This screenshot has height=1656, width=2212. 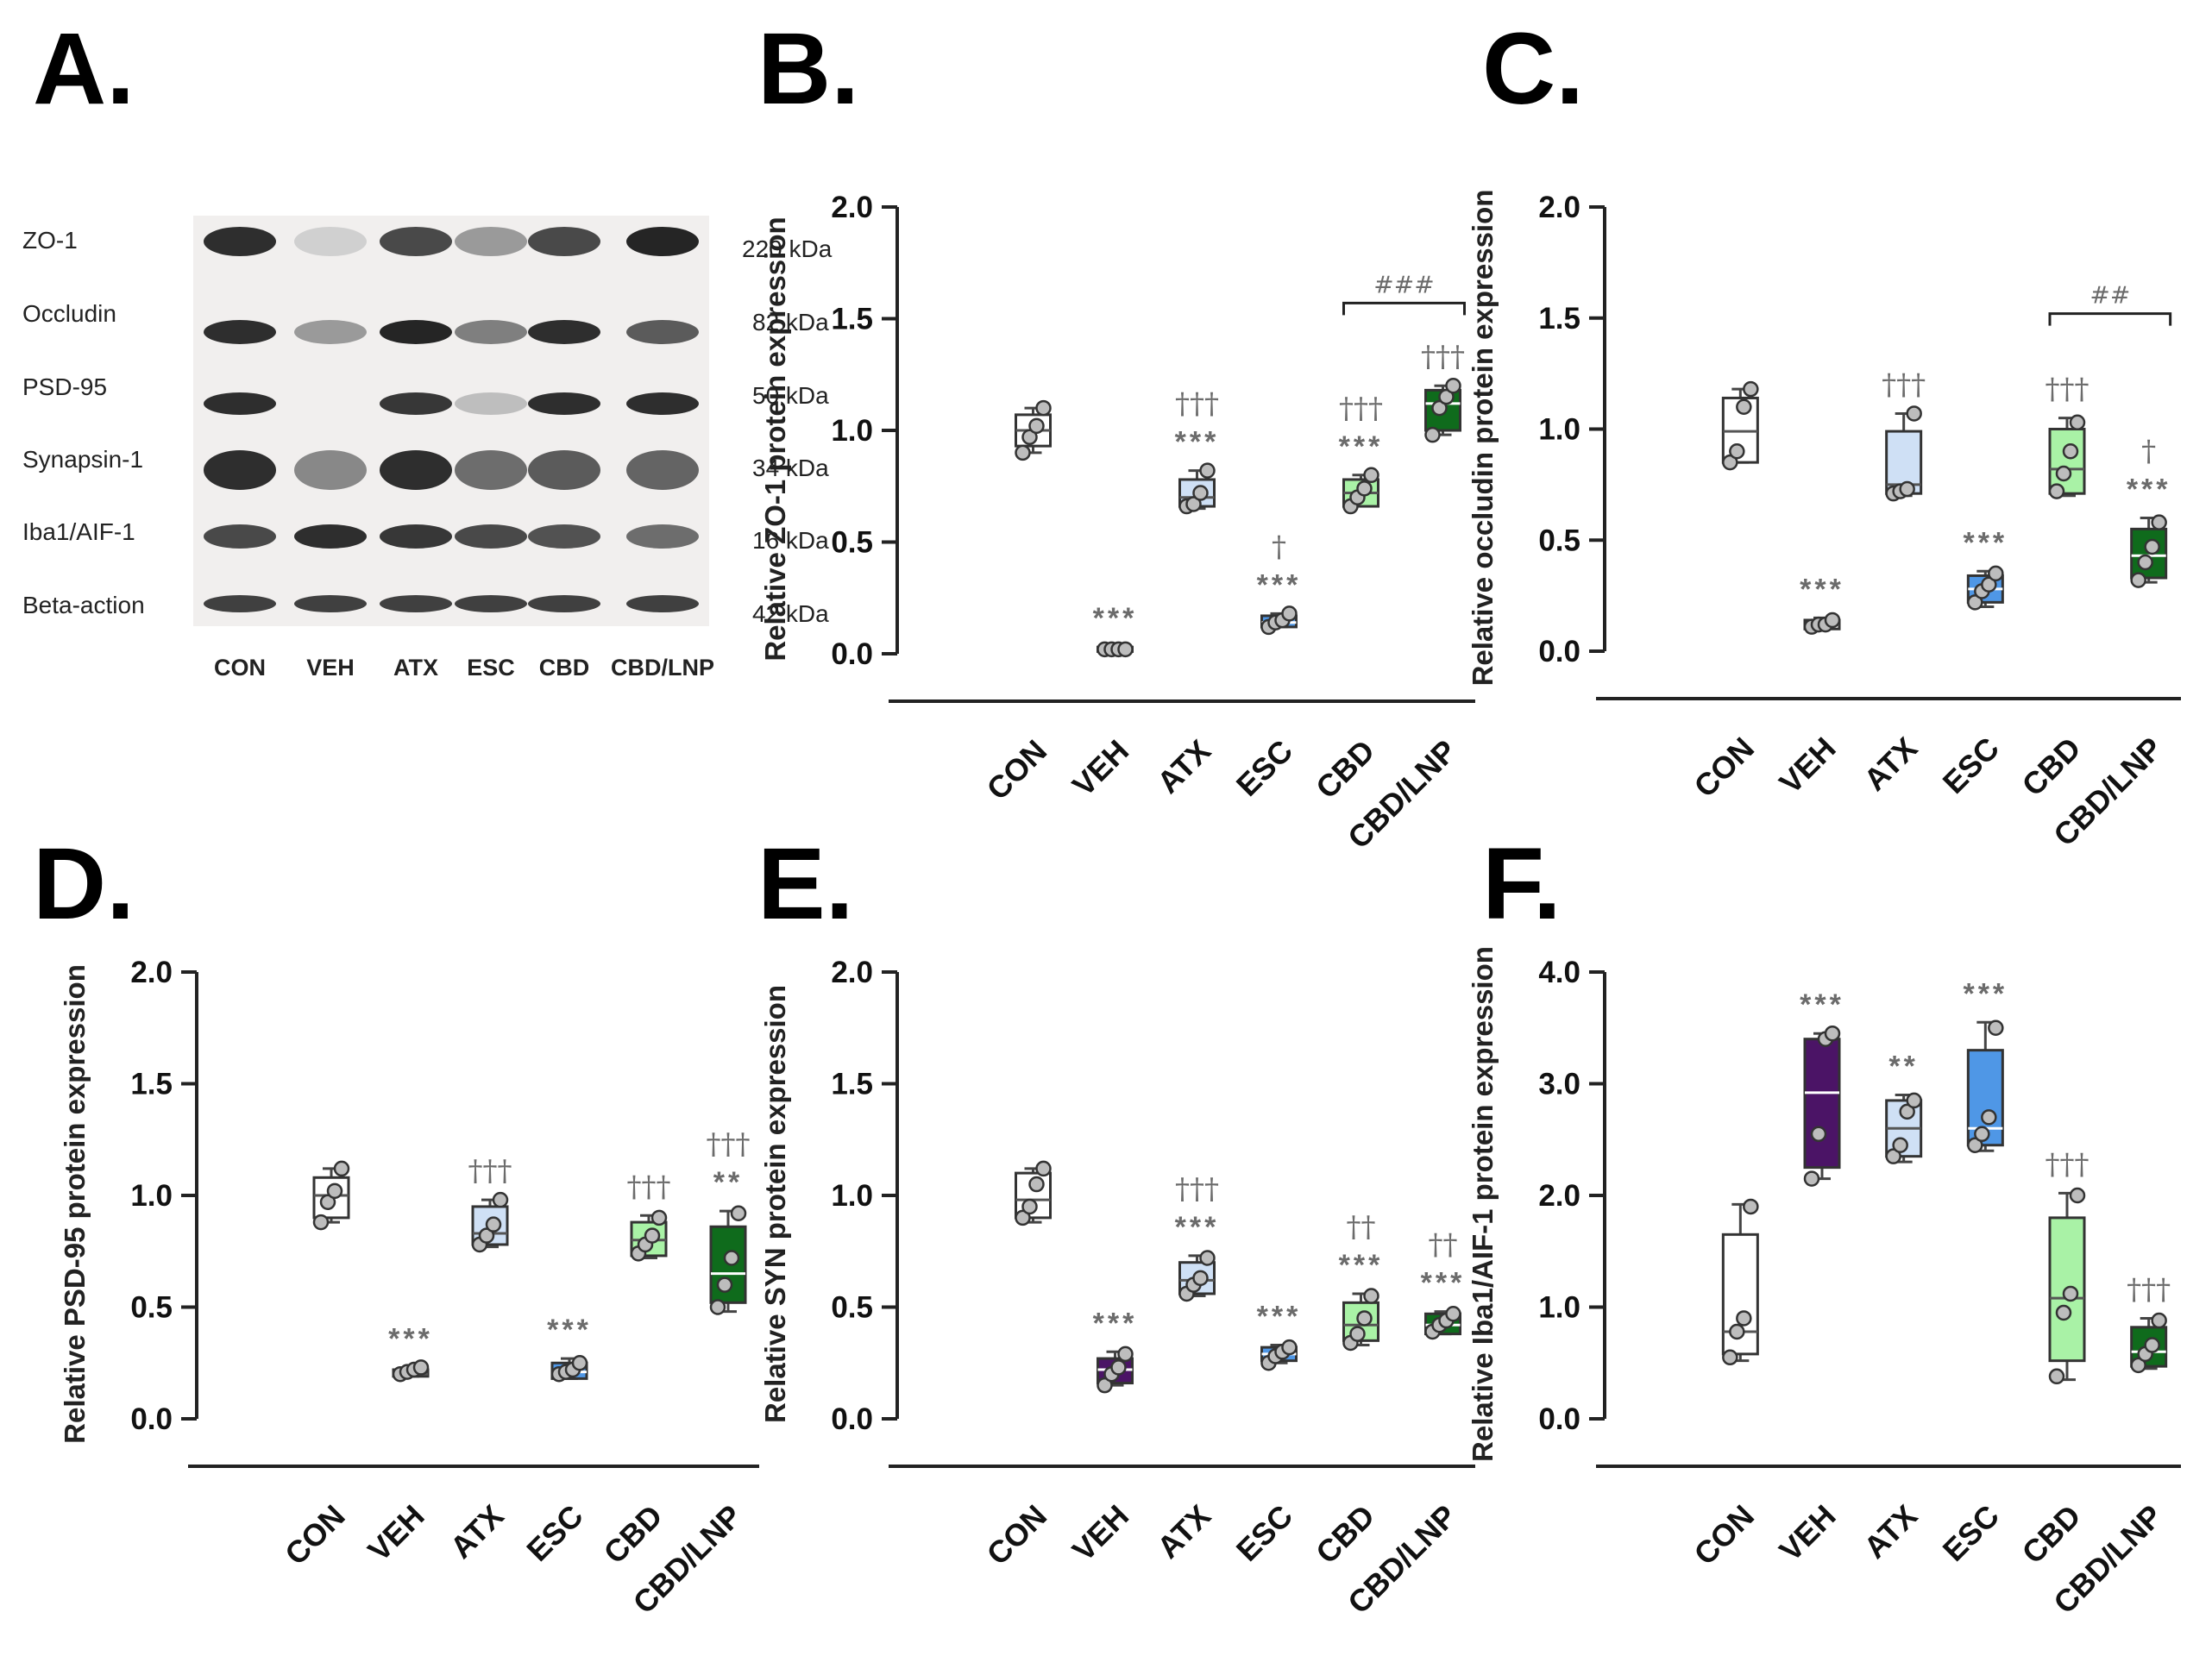 I want to click on blot-membrane, so click(x=451, y=421).